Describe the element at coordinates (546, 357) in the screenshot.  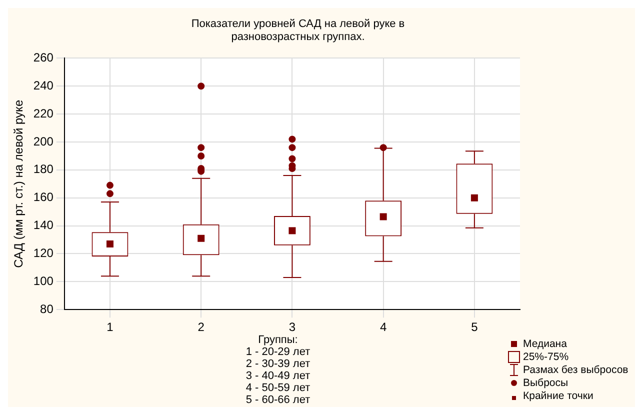
I see `text: 25%-75%` at that location.